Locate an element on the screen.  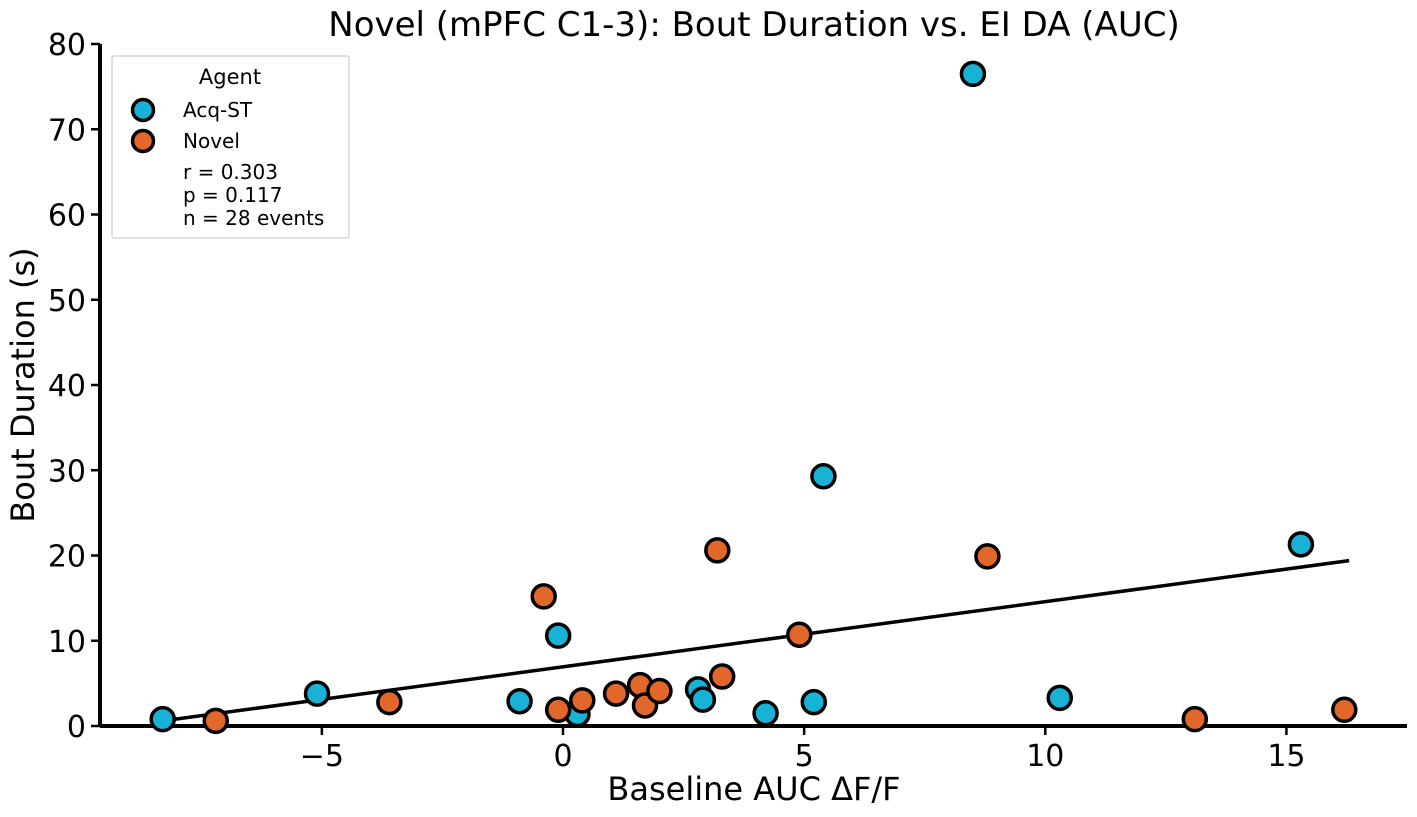
x-axis-label: Baseline AUC ΔF/F is located at coordinates (753, 789).